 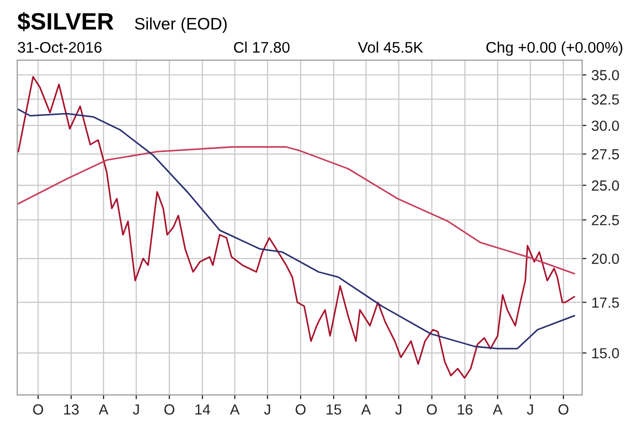 What do you see at coordinates (60, 47) in the screenshot?
I see `text: 31-Oct-2016` at bounding box center [60, 47].